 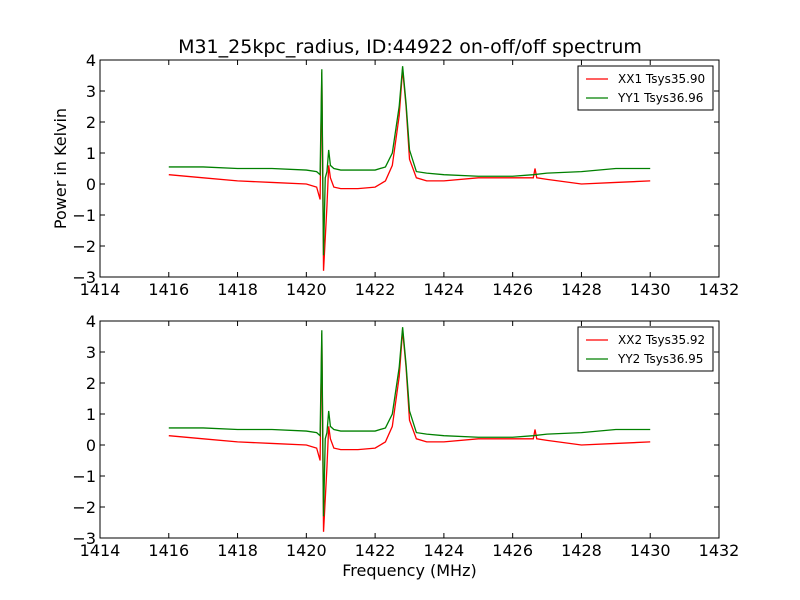 What do you see at coordinates (60, 168) in the screenshot?
I see `y-axis-label: Power in Kelvin` at bounding box center [60, 168].